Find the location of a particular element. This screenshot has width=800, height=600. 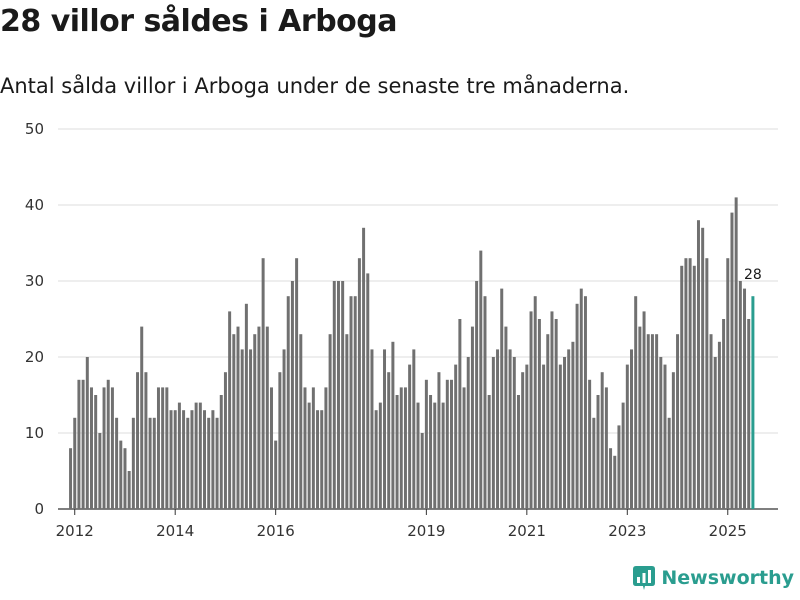

y-tick-label: 50 is located at coordinates (34, 129).